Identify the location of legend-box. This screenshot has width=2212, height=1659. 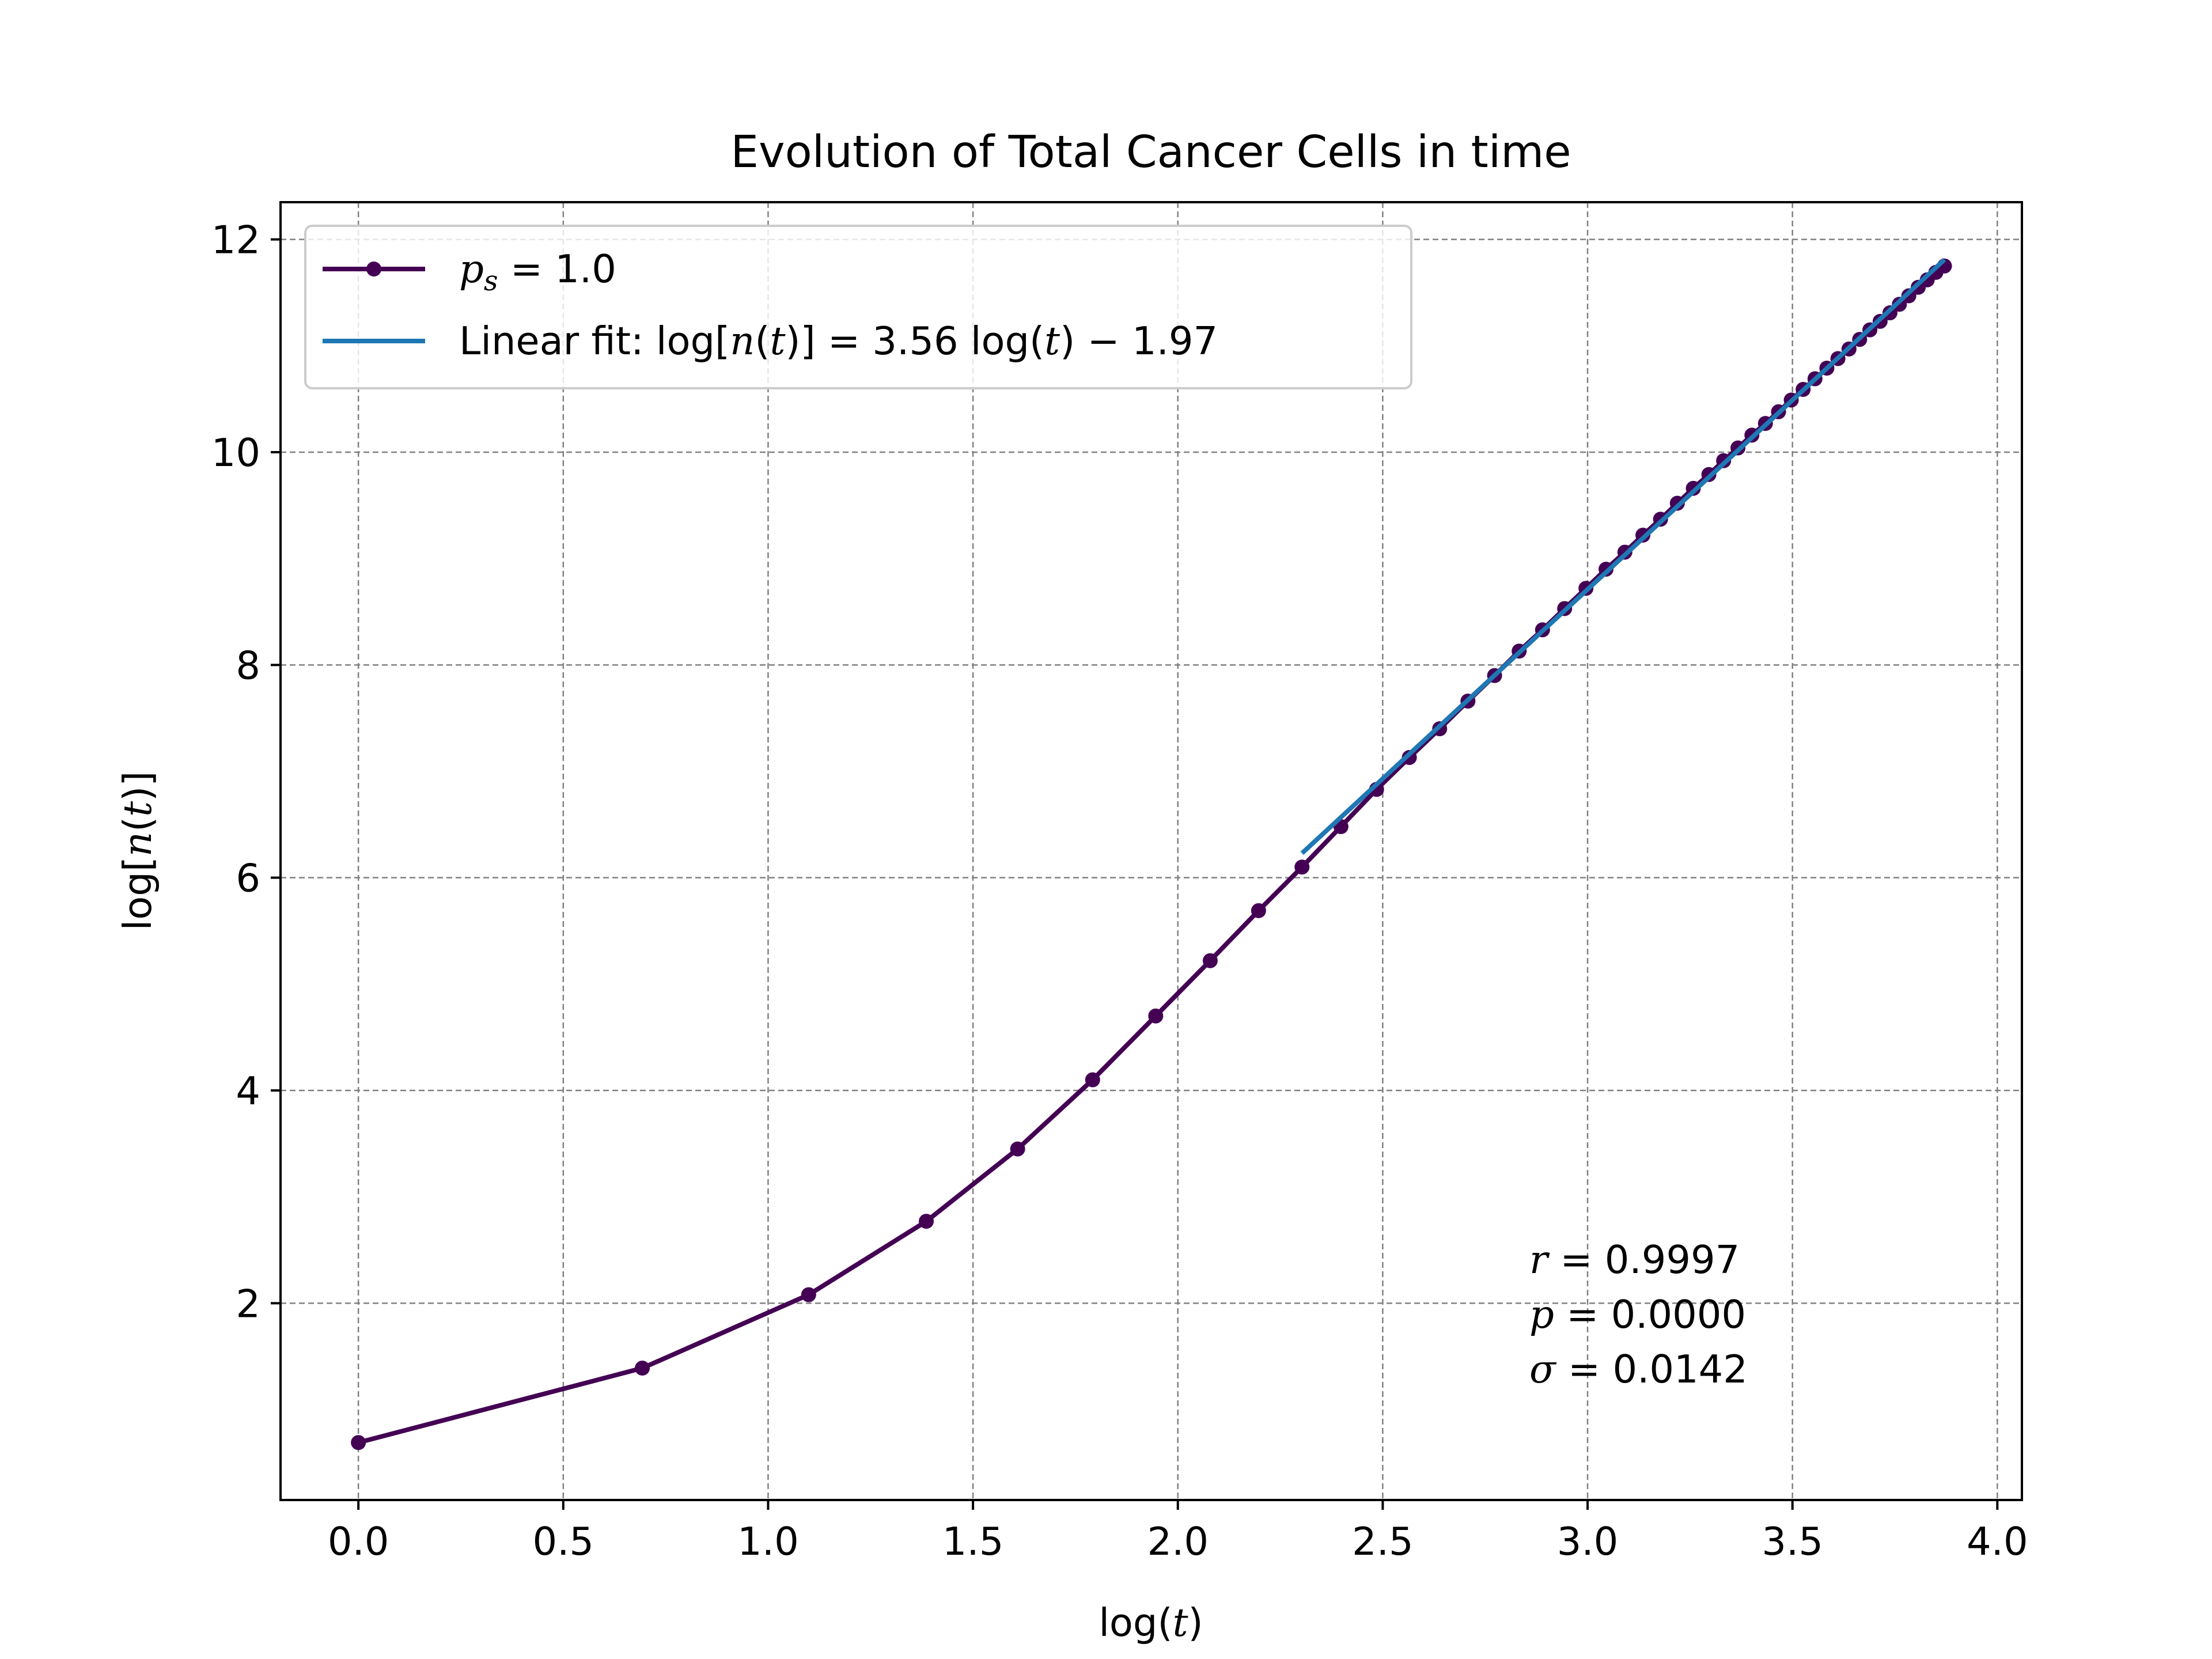
(858, 307).